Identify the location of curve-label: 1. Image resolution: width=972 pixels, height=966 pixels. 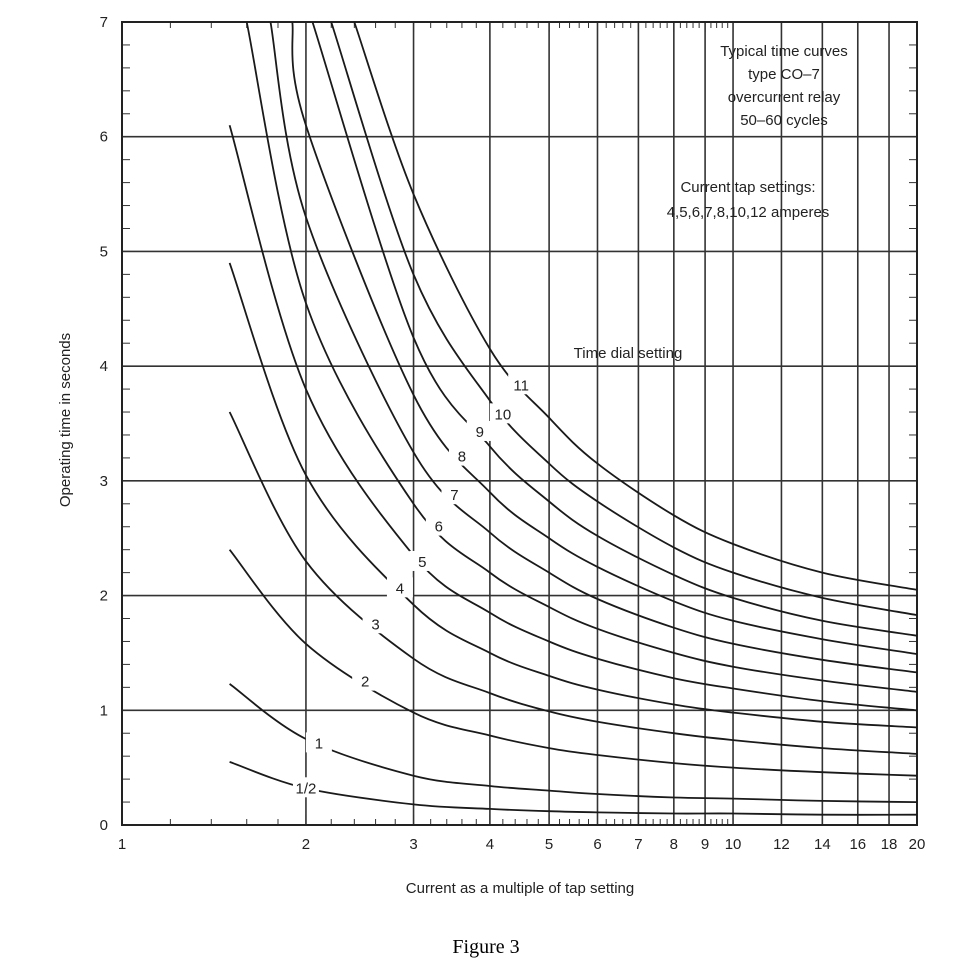
(319, 743).